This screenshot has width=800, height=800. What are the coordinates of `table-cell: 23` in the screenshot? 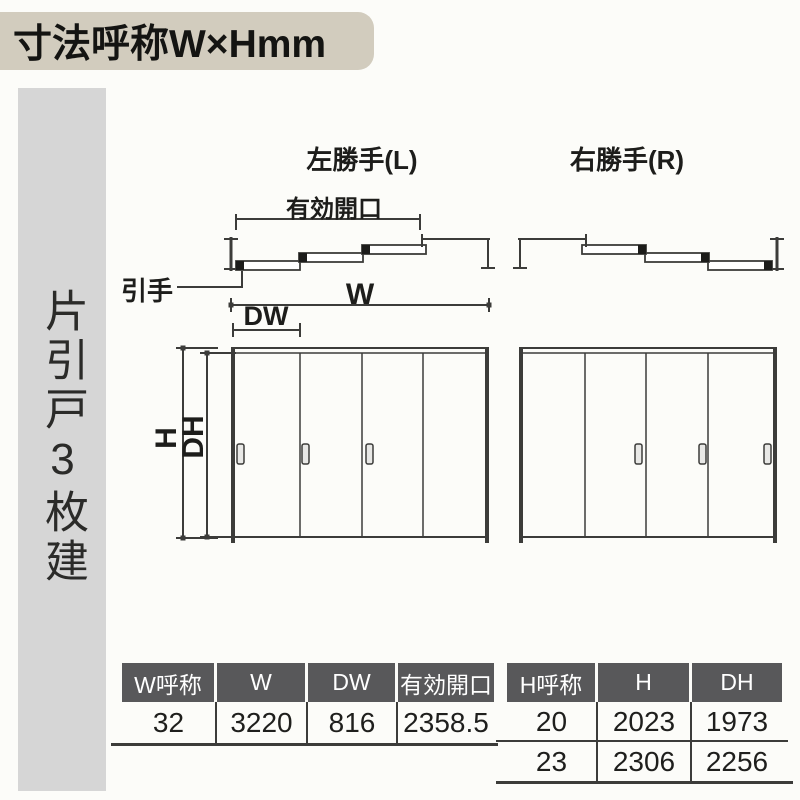 It's located at (552, 762).